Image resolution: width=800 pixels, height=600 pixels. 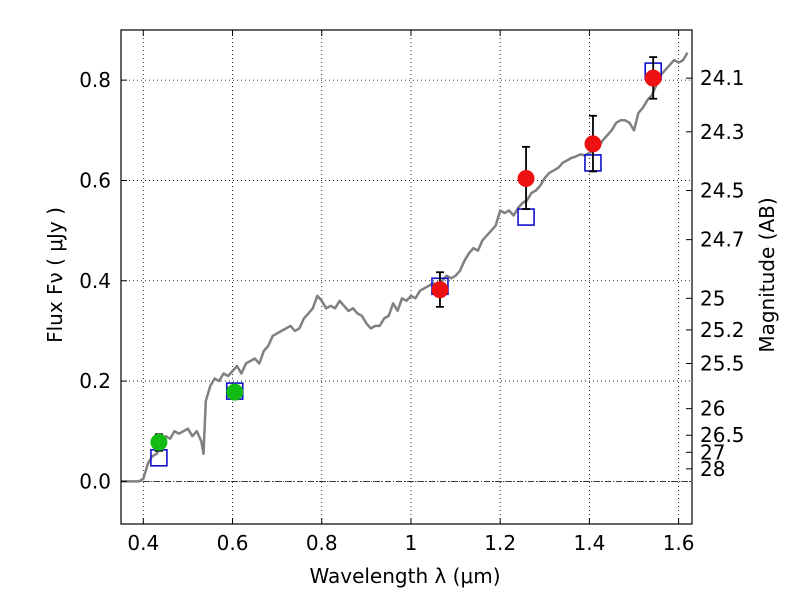 I want to click on y2-axis-label: Magnitude (AB), so click(x=767, y=274).